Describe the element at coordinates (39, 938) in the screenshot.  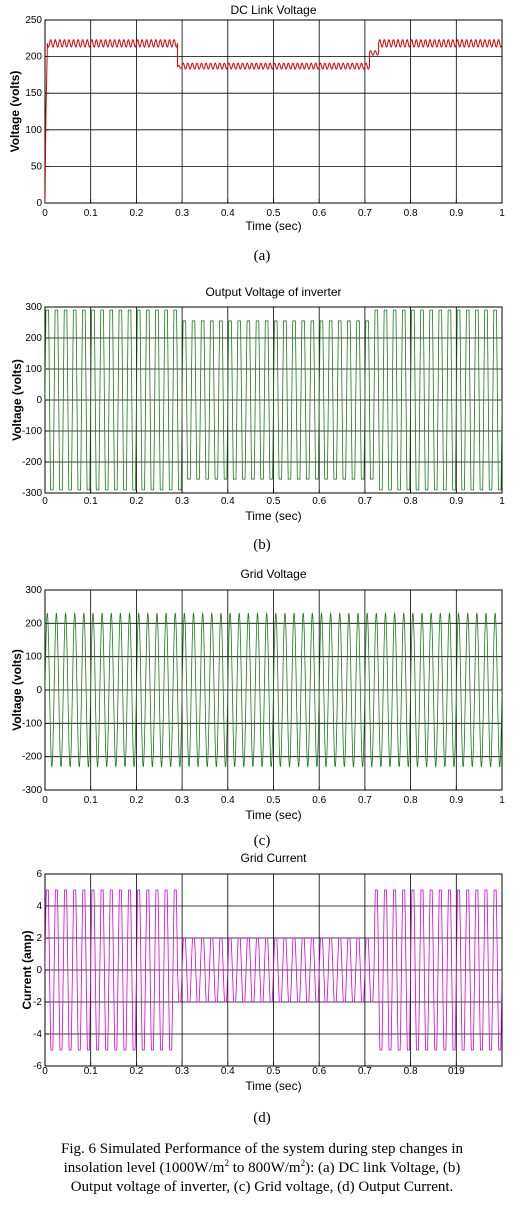
I see `y-tick-label: 2` at that location.